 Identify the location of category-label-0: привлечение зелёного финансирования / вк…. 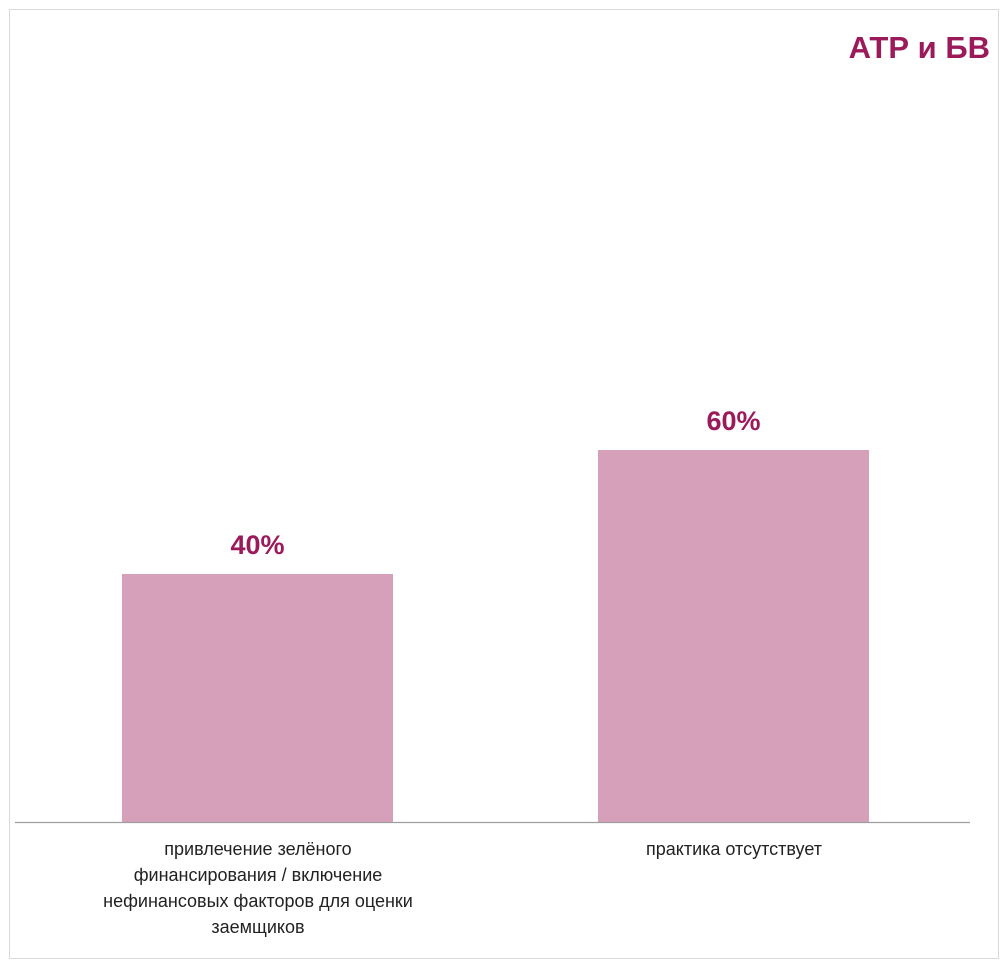
(258, 888).